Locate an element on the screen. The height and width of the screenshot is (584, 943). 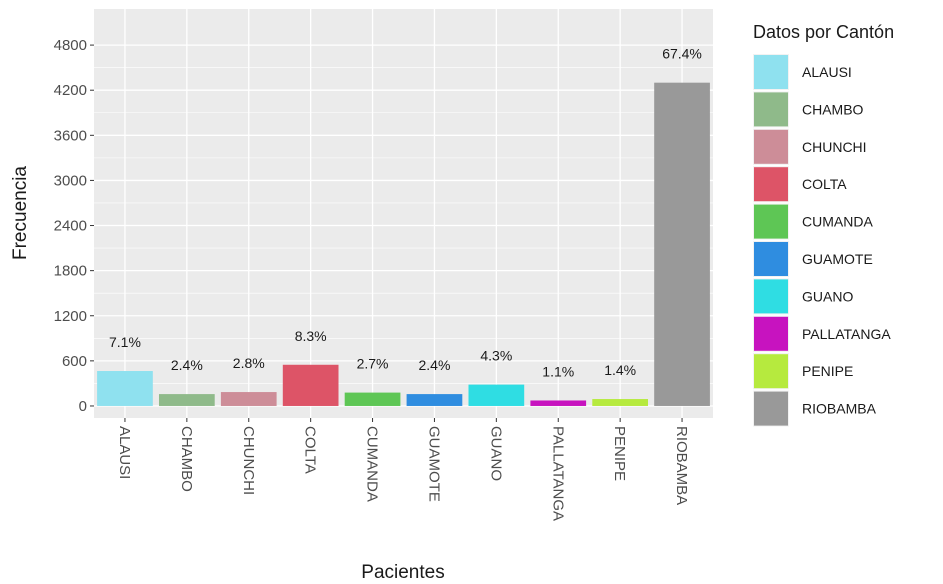
data-label: 67.4% is located at coordinates (682, 54).